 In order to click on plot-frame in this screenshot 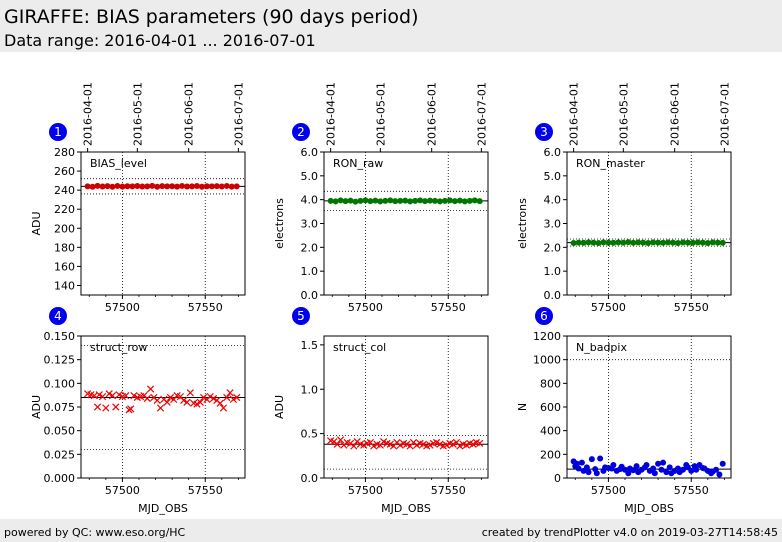, I will do `click(406, 223)`.